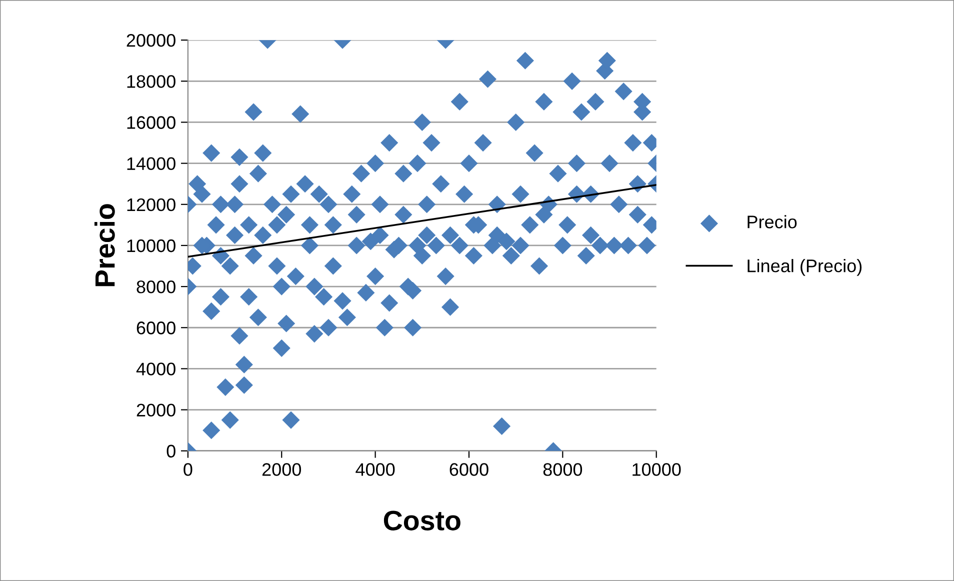 This screenshot has width=954, height=581. What do you see at coordinates (805, 267) in the screenshot?
I see `legend-label: Lineal (Precio)` at bounding box center [805, 267].